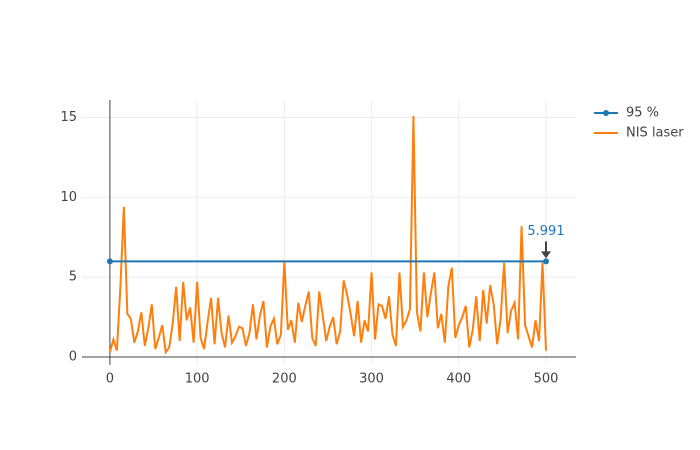 This screenshot has height=450, width=700. What do you see at coordinates (284, 379) in the screenshot?
I see `x-tick-label: 200` at bounding box center [284, 379].